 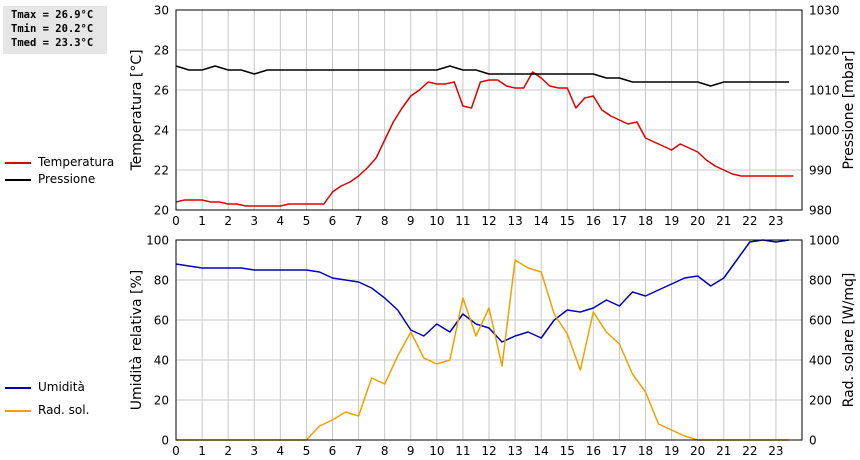 What do you see at coordinates (824, 131) in the screenshot?
I see `top-ytick-right-1000: 1000` at bounding box center [824, 131].